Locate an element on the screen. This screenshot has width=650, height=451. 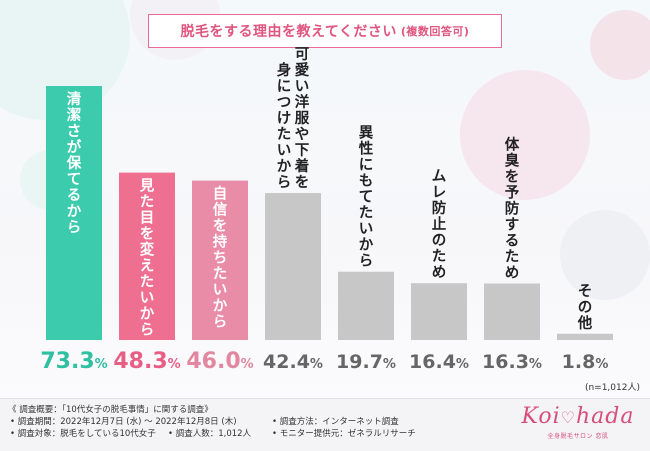
category-label-char: 性 is located at coordinates (366, 149).